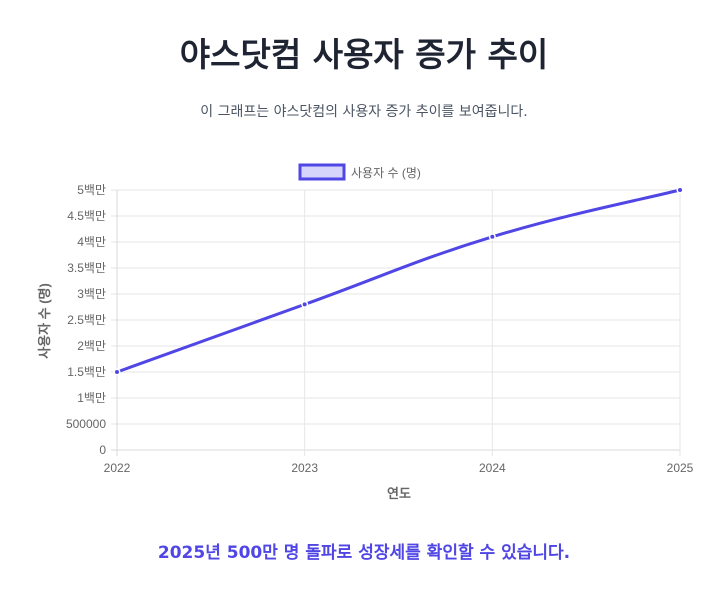 The height and width of the screenshot is (597, 728). What do you see at coordinates (91, 346) in the screenshot?
I see `y-tick-label: 2백만` at bounding box center [91, 346].